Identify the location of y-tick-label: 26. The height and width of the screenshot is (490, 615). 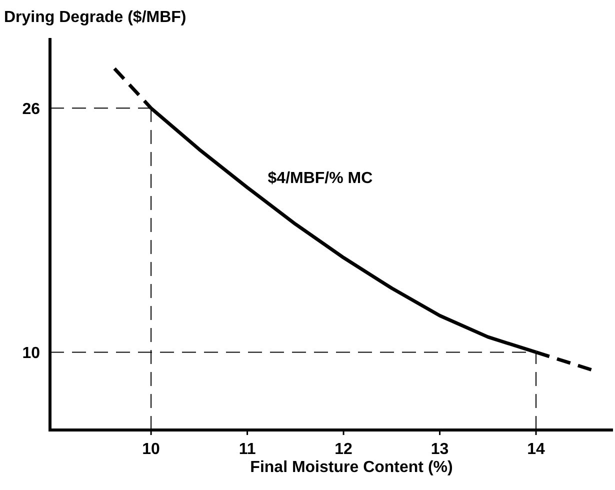
(31, 109).